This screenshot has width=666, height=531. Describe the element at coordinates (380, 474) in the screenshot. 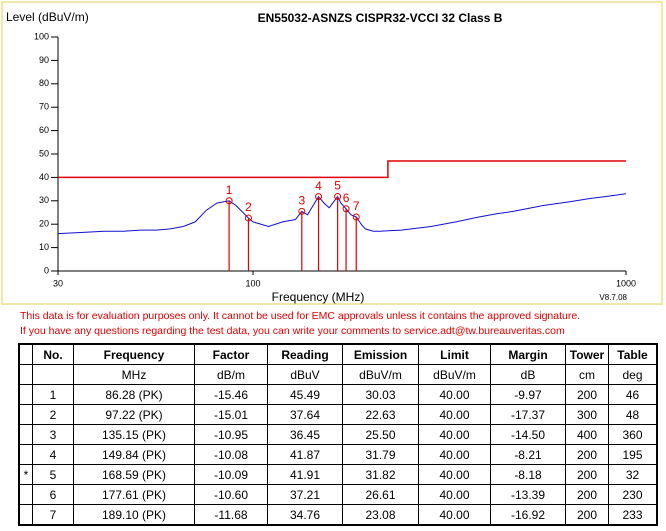

I see `table-cell: 31.82` at that location.